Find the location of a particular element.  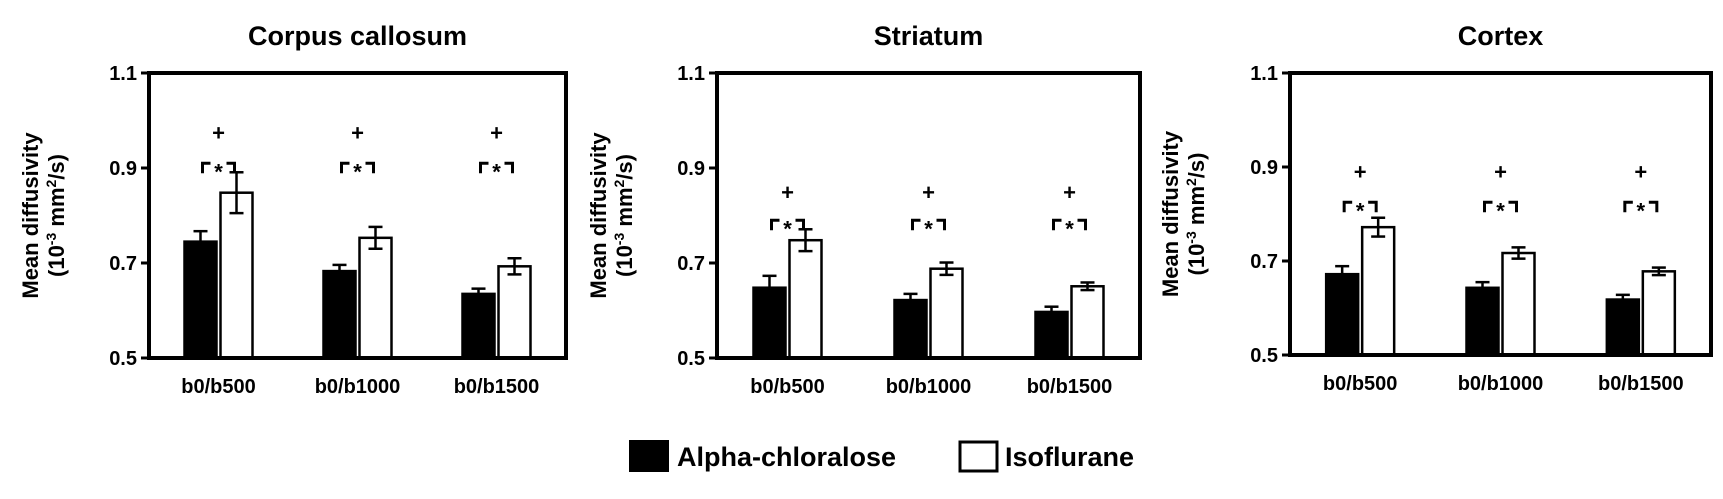

chart-title: Corpus callosum is located at coordinates (357, 36).